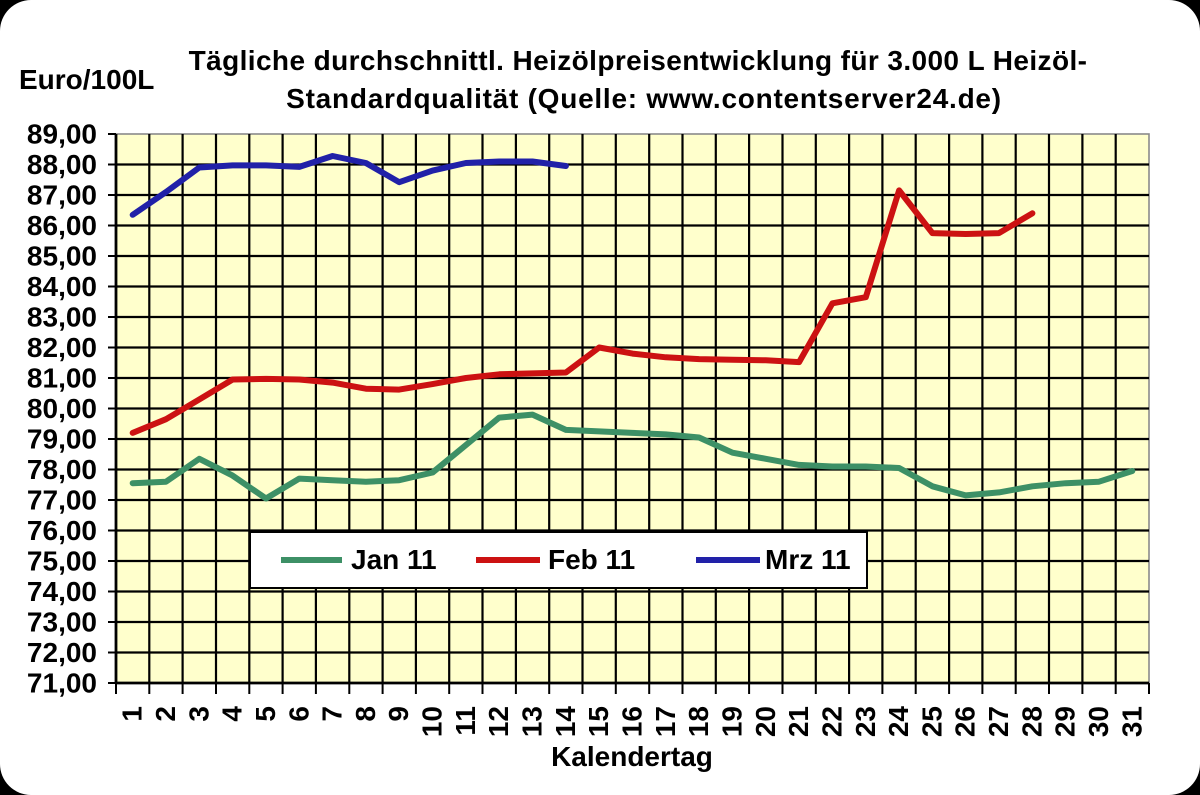 The height and width of the screenshot is (795, 1200). Describe the element at coordinates (62, 683) in the screenshot. I see `svg-text: 71,00` at that location.